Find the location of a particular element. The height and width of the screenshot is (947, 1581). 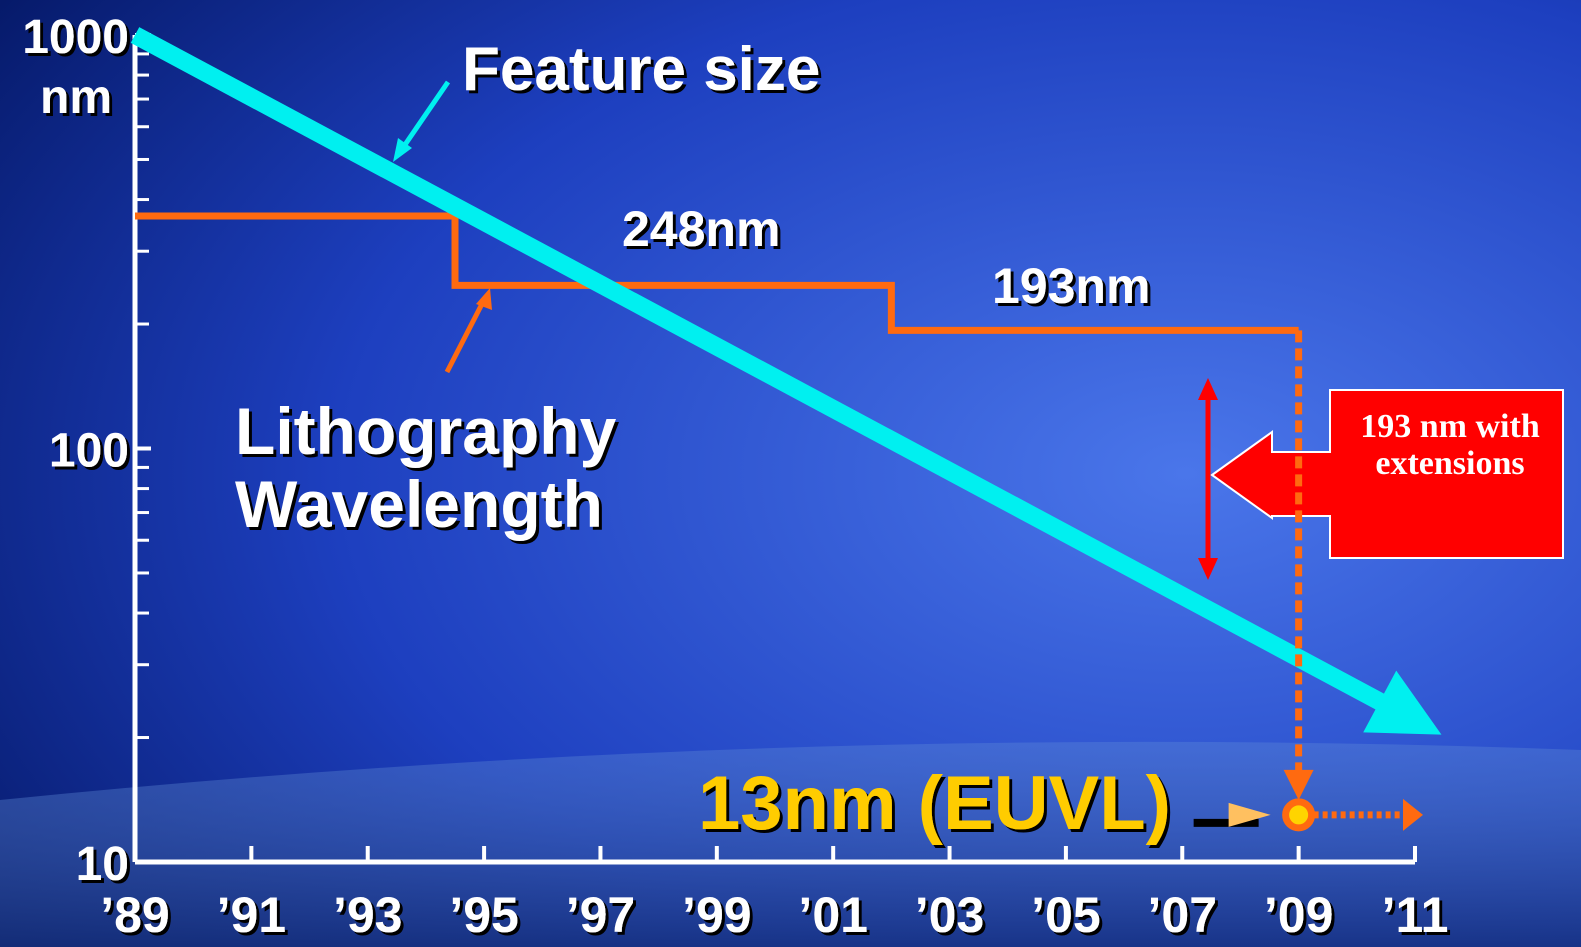

y-tick-label: 1000 is located at coordinates (75, 37).